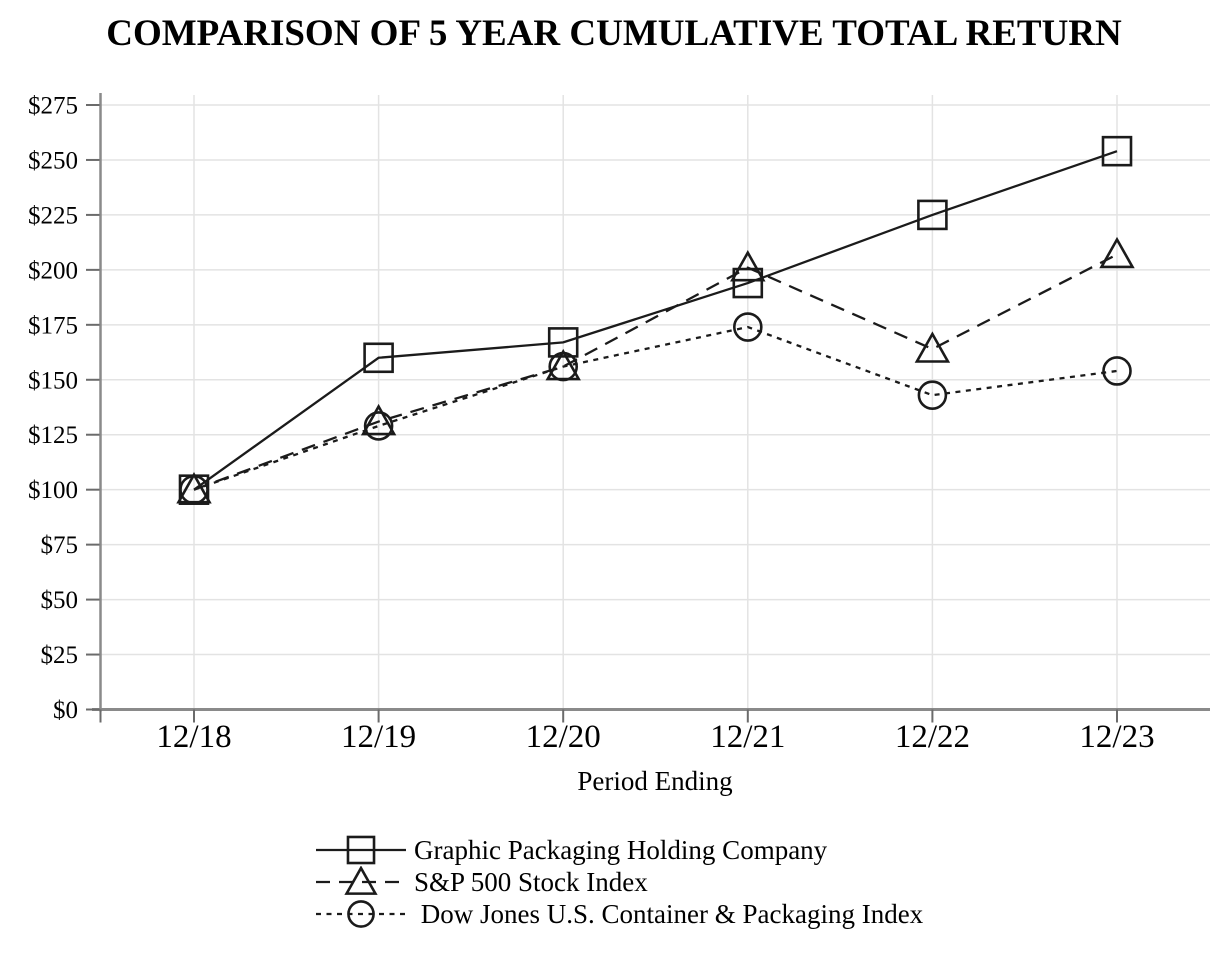 This screenshot has width=1228, height=960. What do you see at coordinates (747, 737) in the screenshot?
I see `x-tick-label: 12/21` at bounding box center [747, 737].